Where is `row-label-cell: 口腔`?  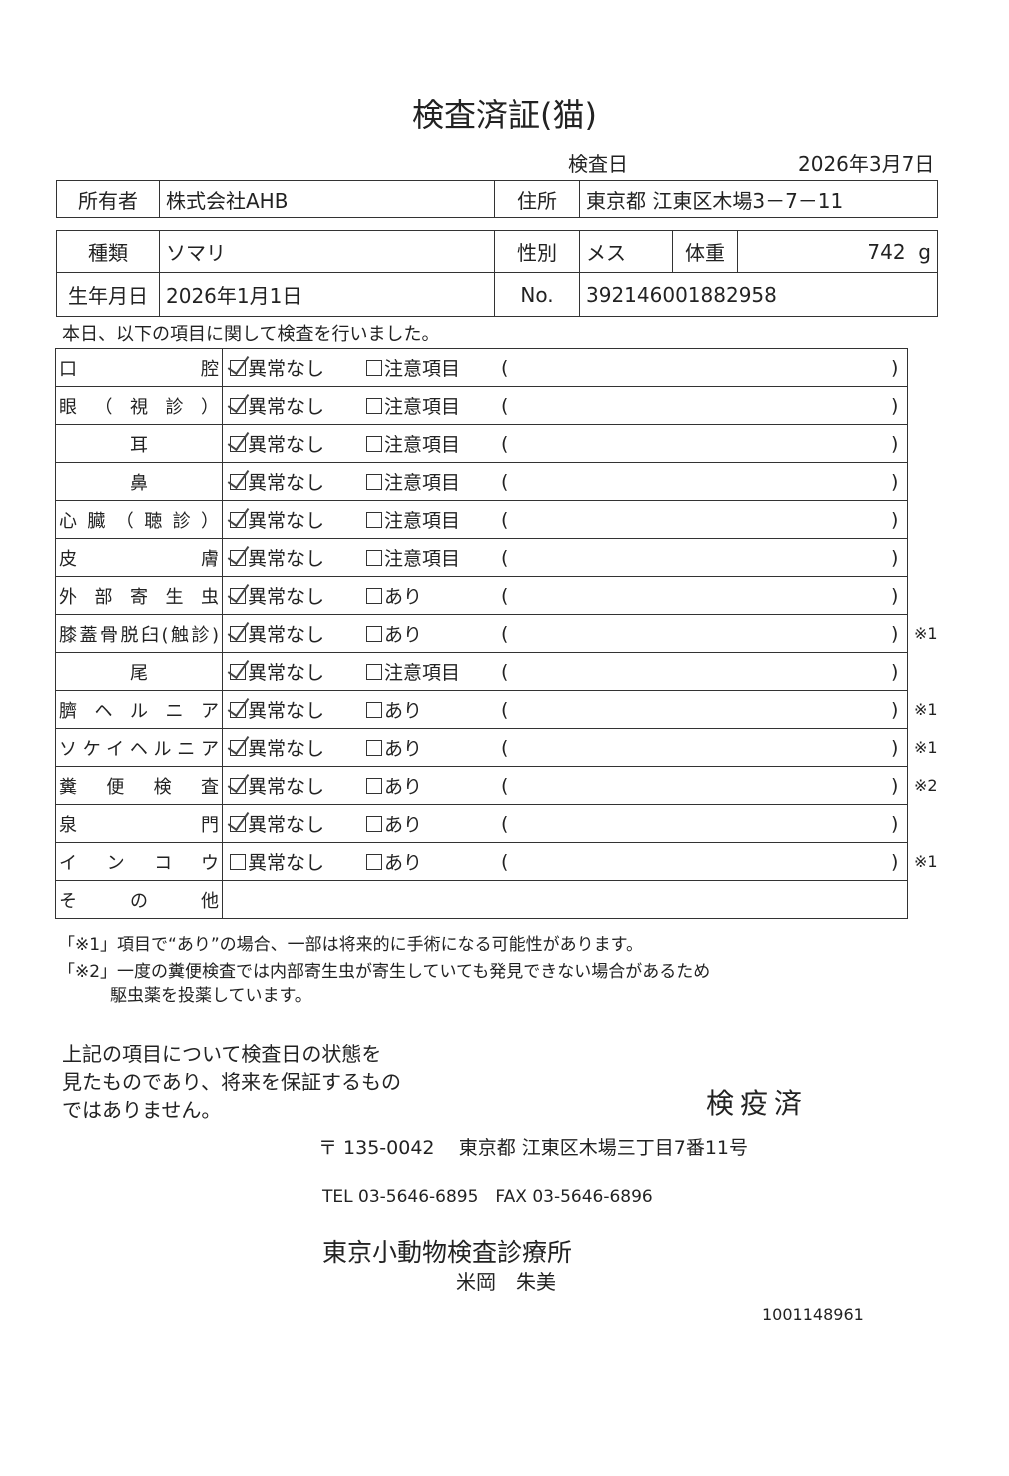 row-label-cell: 口腔 is located at coordinates (139, 367).